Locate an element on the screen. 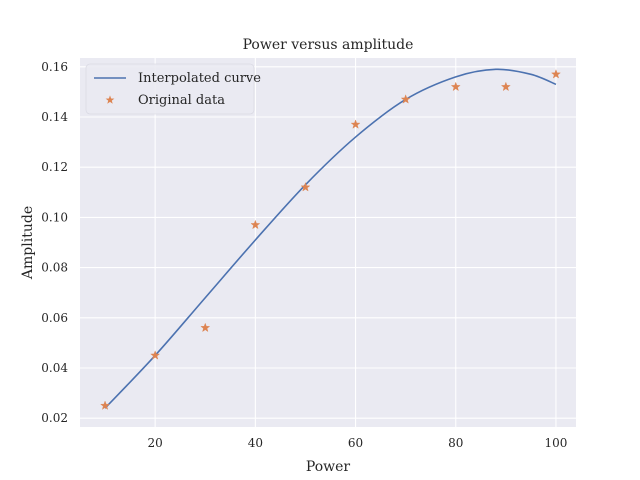 This screenshot has width=640, height=480. y-tick-label: 0.12 is located at coordinates (54, 167).